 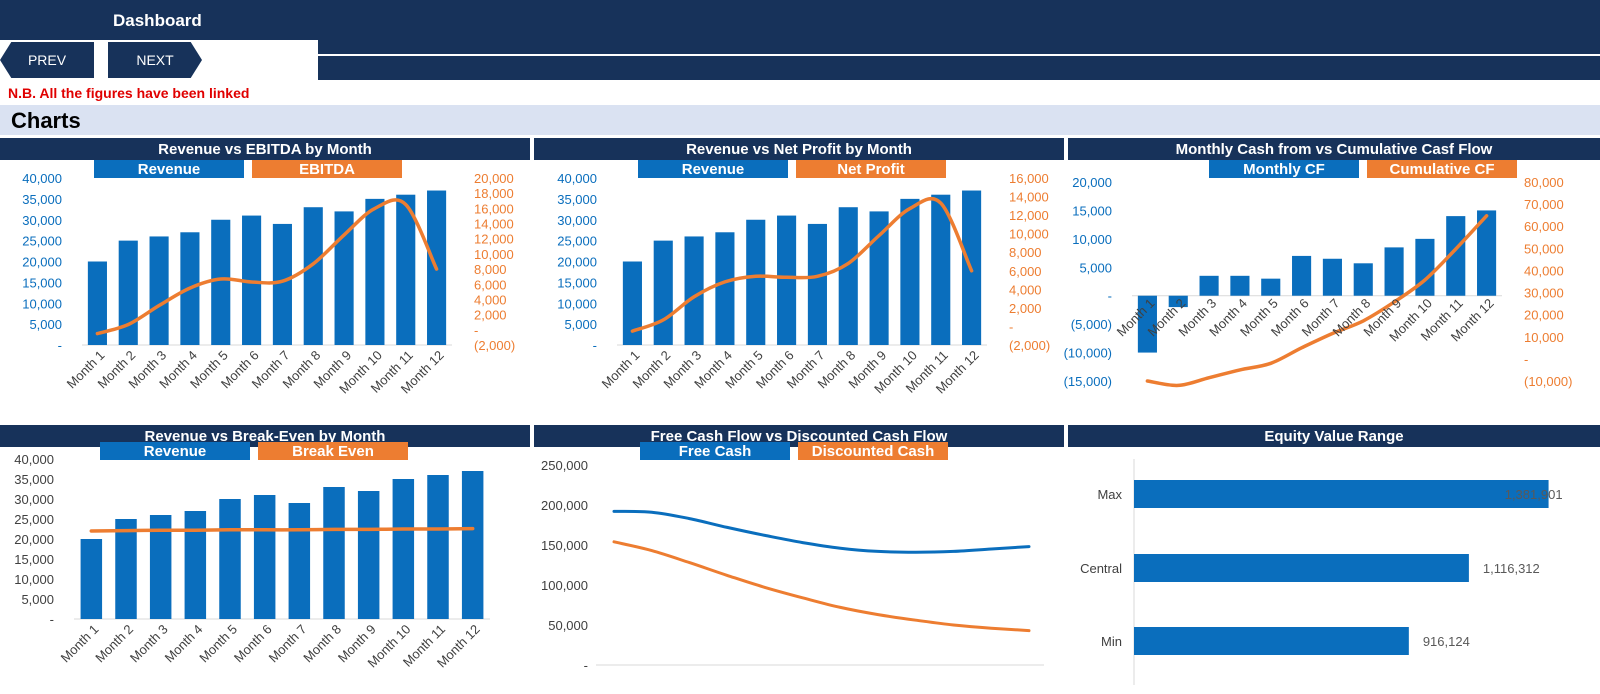 What do you see at coordinates (1109, 494) in the screenshot?
I see `category-label: Max` at bounding box center [1109, 494].